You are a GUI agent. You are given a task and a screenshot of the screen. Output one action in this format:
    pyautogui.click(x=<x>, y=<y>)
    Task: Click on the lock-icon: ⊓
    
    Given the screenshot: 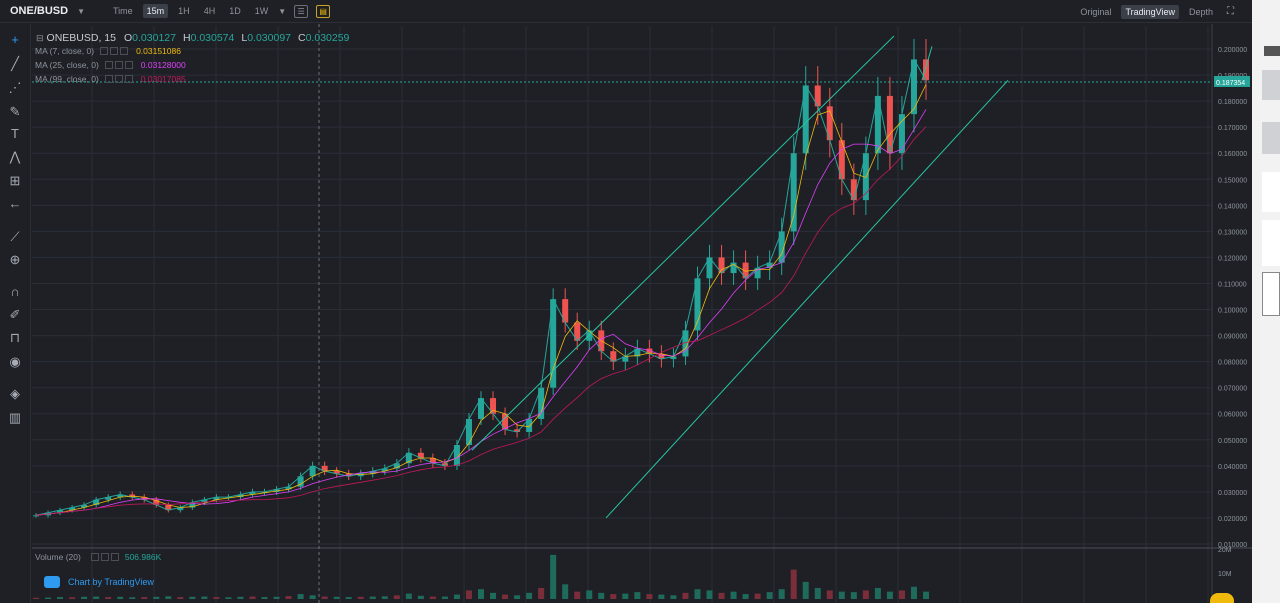 What is the action you would take?
    pyautogui.click(x=15, y=337)
    